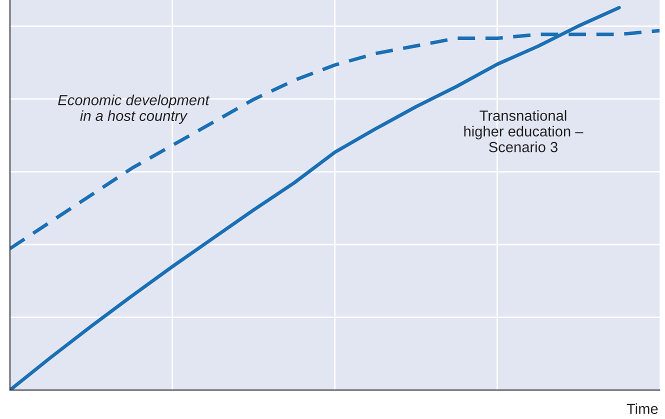  Describe the element at coordinates (524, 131) in the screenshot. I see `series-label: Transnational higher education – Scenario 3` at that location.